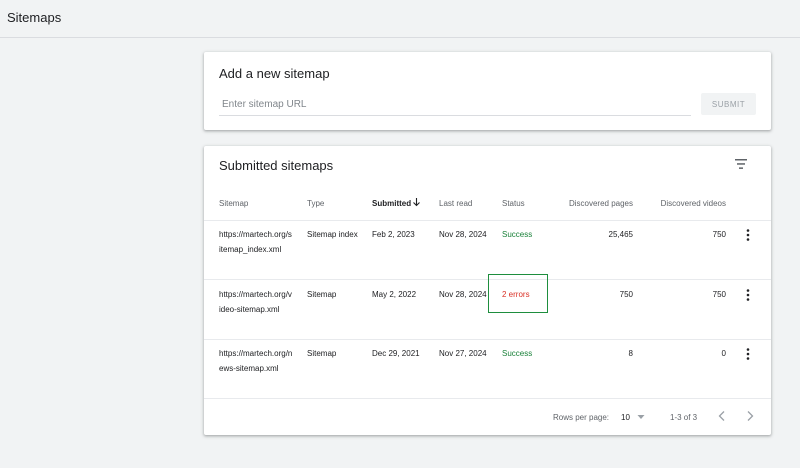  What do you see at coordinates (316, 203) in the screenshot?
I see `column-header-type: Type` at bounding box center [316, 203].